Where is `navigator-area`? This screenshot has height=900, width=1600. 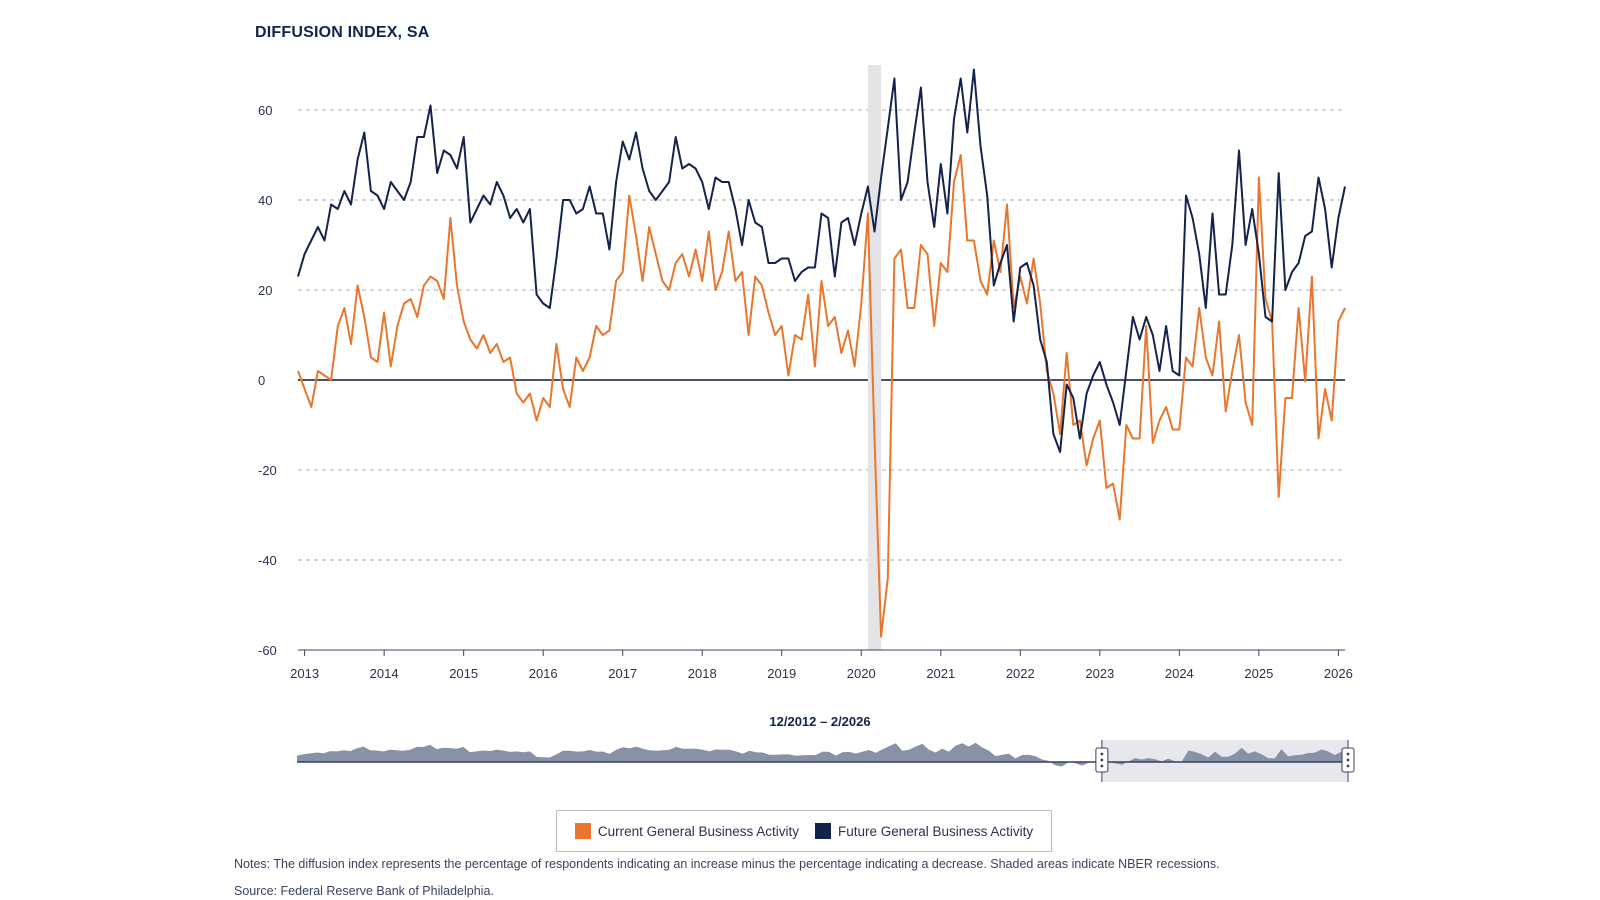 navigator-area is located at coordinates (822, 754).